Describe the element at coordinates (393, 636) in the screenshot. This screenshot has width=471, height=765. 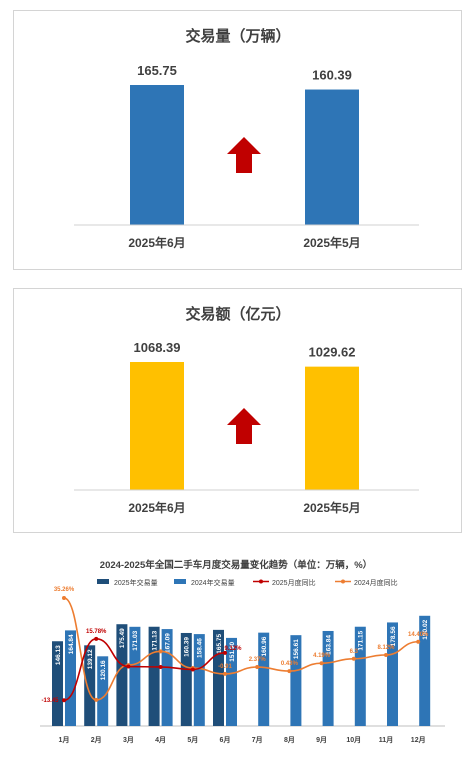
I see `bar-value-label: 178.56` at that location.